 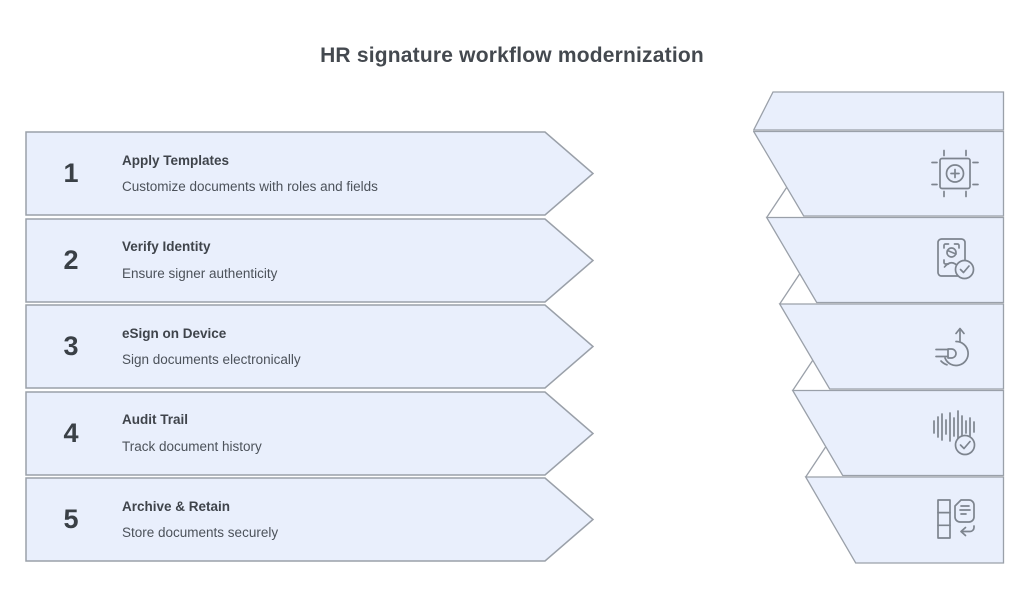 I want to click on step-title: Archive & Retain, so click(x=176, y=506).